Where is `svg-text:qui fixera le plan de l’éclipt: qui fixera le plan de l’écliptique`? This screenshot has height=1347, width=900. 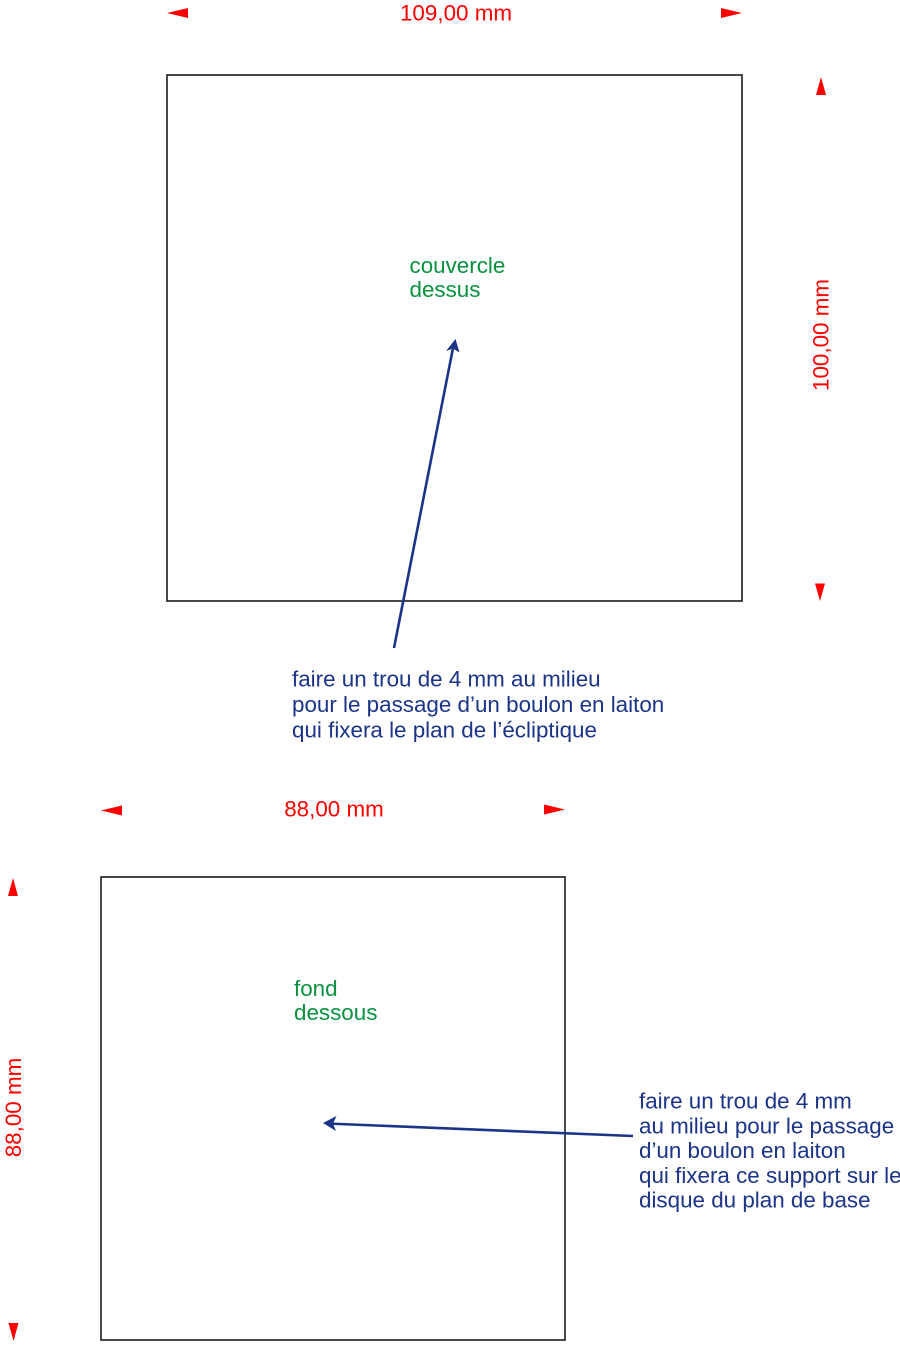
svg-text:qui fixera le plan de l’éclipt: qui fixera le plan de l’écliptique is located at coordinates (444, 729).